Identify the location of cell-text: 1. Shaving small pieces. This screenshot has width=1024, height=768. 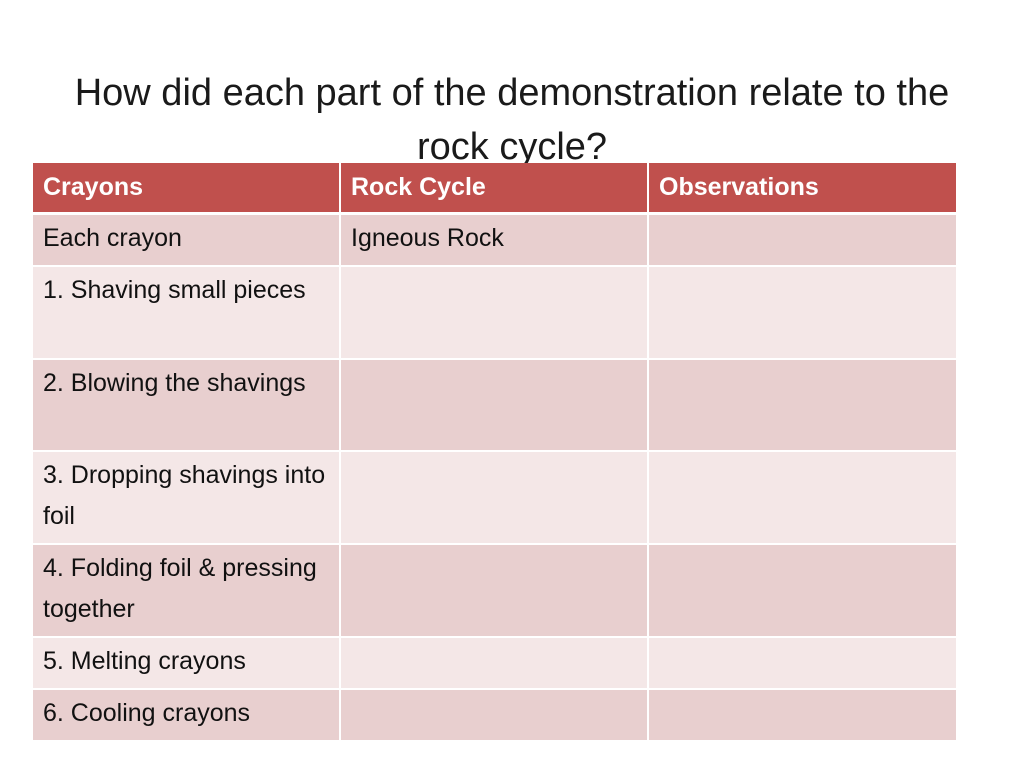
(174, 289).